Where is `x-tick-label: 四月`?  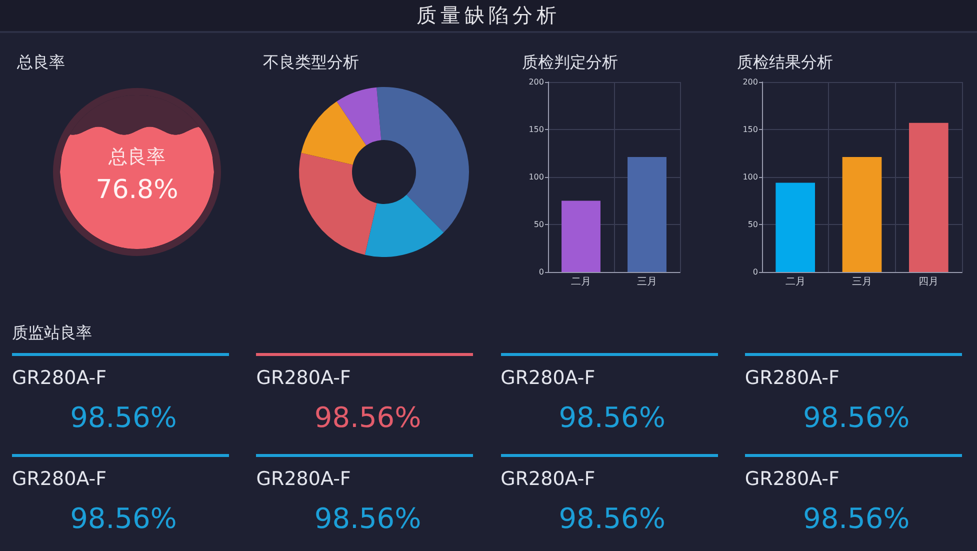
x-tick-label: 四月 is located at coordinates (928, 282).